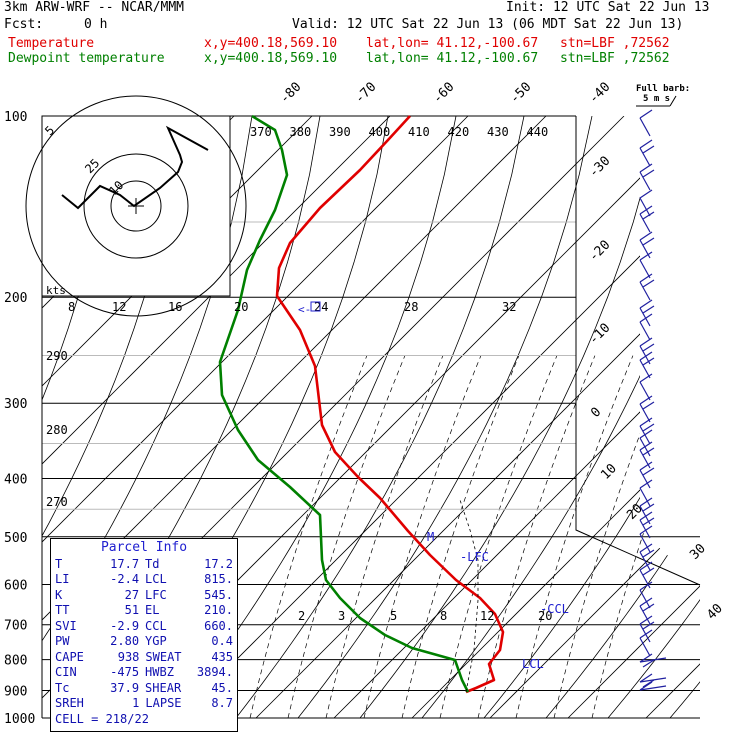  Describe the element at coordinates (156, 641) in the screenshot. I see `parcel-key: YGP` at that location.